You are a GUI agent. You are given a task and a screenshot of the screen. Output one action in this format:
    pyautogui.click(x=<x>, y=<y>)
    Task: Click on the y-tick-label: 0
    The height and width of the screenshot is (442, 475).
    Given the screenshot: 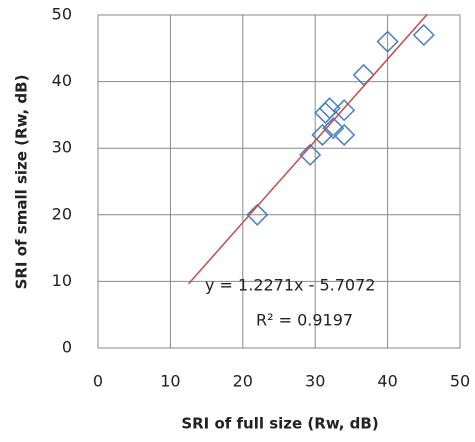 What is the action you would take?
    pyautogui.click(x=67, y=347)
    